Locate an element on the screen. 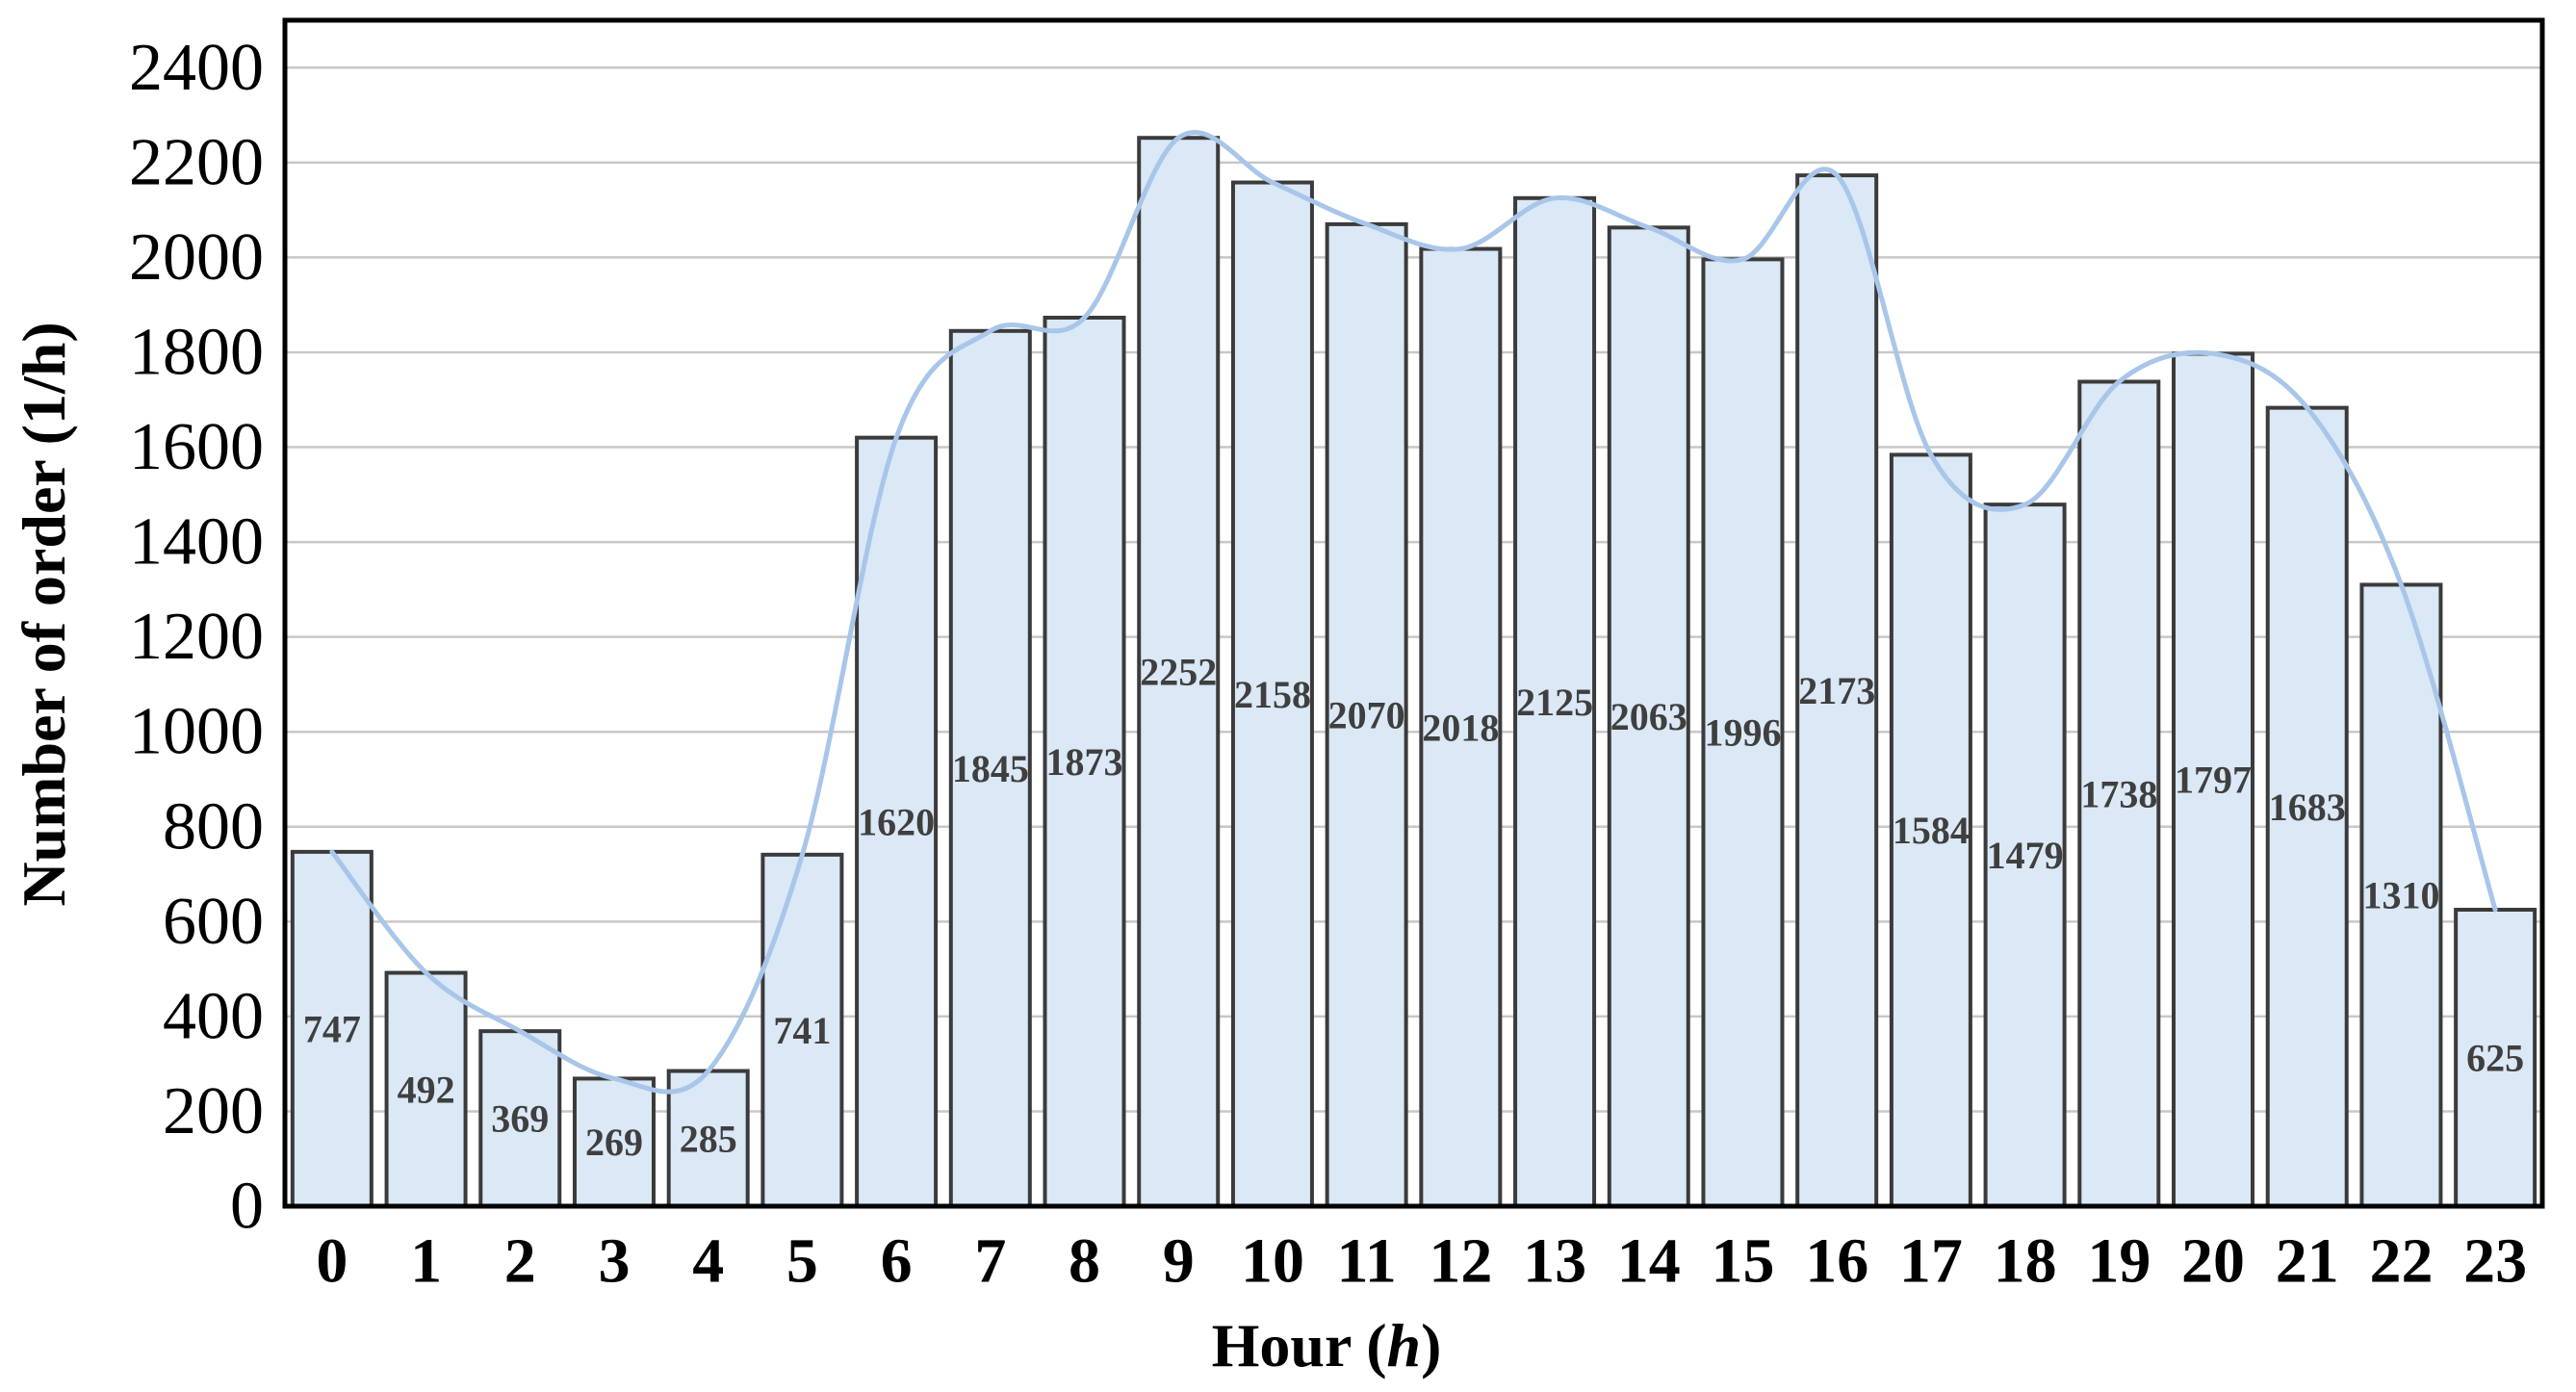 The height and width of the screenshot is (1392, 2576). y-tick-label: 2200 is located at coordinates (197, 162).